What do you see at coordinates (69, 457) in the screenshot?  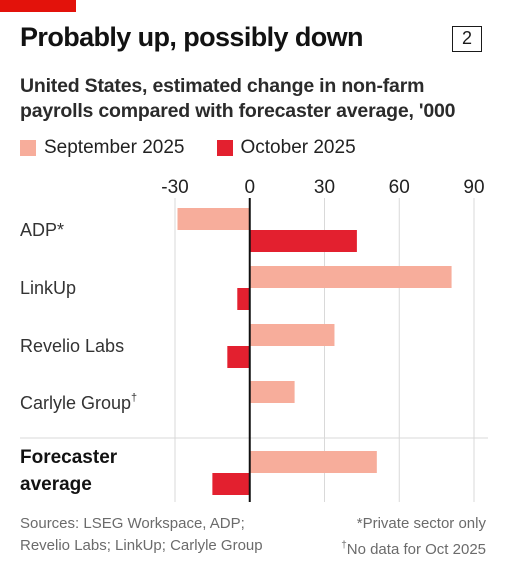 I see `category-label: Forecaster` at bounding box center [69, 457].